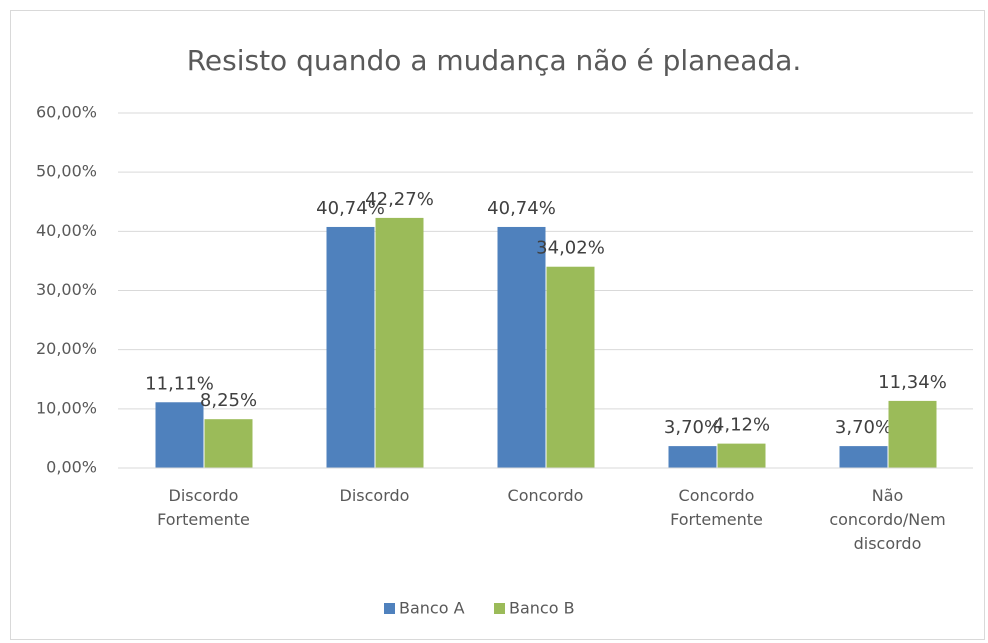  What do you see at coordinates (374, 495) in the screenshot?
I see `x-tick-label: Discordo` at bounding box center [374, 495].